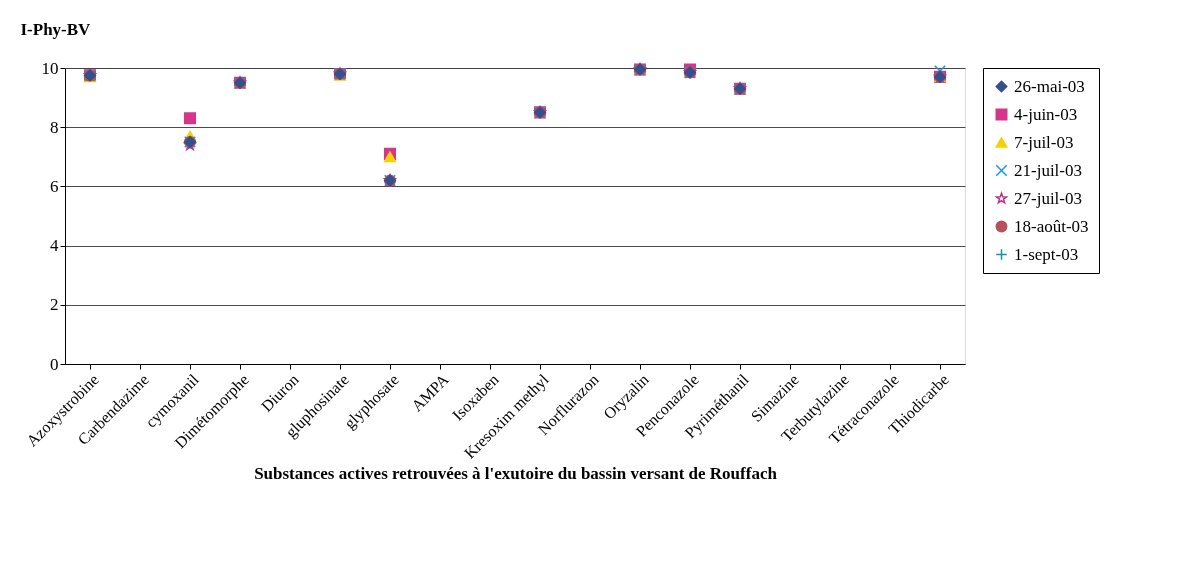 Image resolution: width=1192 pixels, height=563 pixels. What do you see at coordinates (1051, 226) in the screenshot?
I see `legend-label: 18-août-03` at bounding box center [1051, 226].